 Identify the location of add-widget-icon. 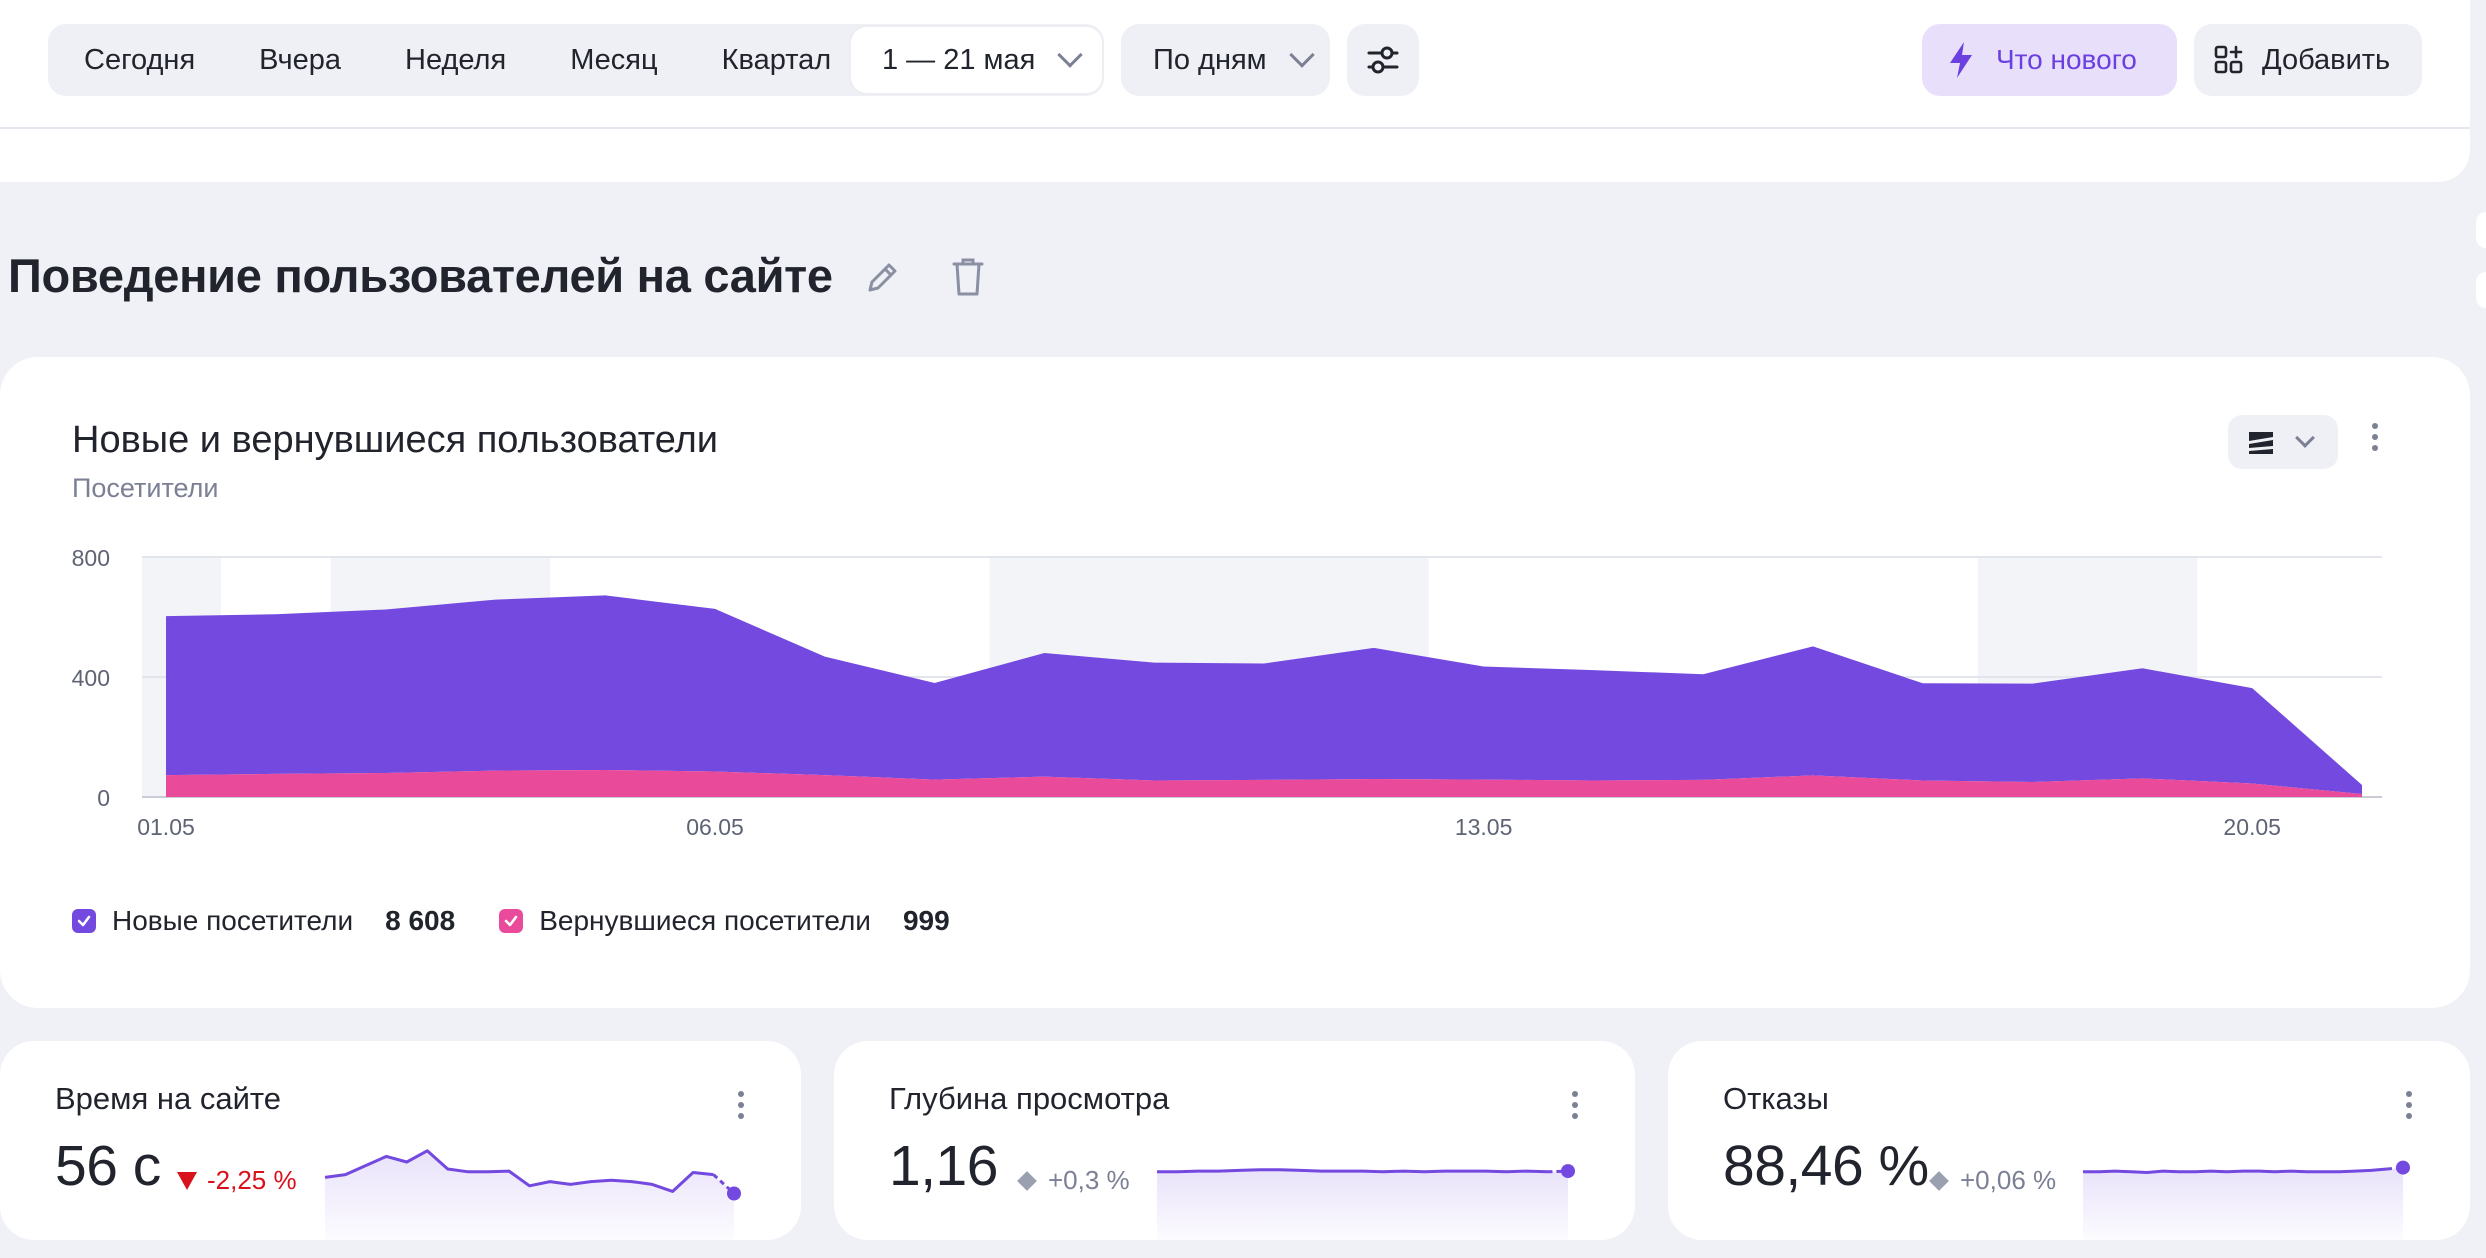
(2228, 59).